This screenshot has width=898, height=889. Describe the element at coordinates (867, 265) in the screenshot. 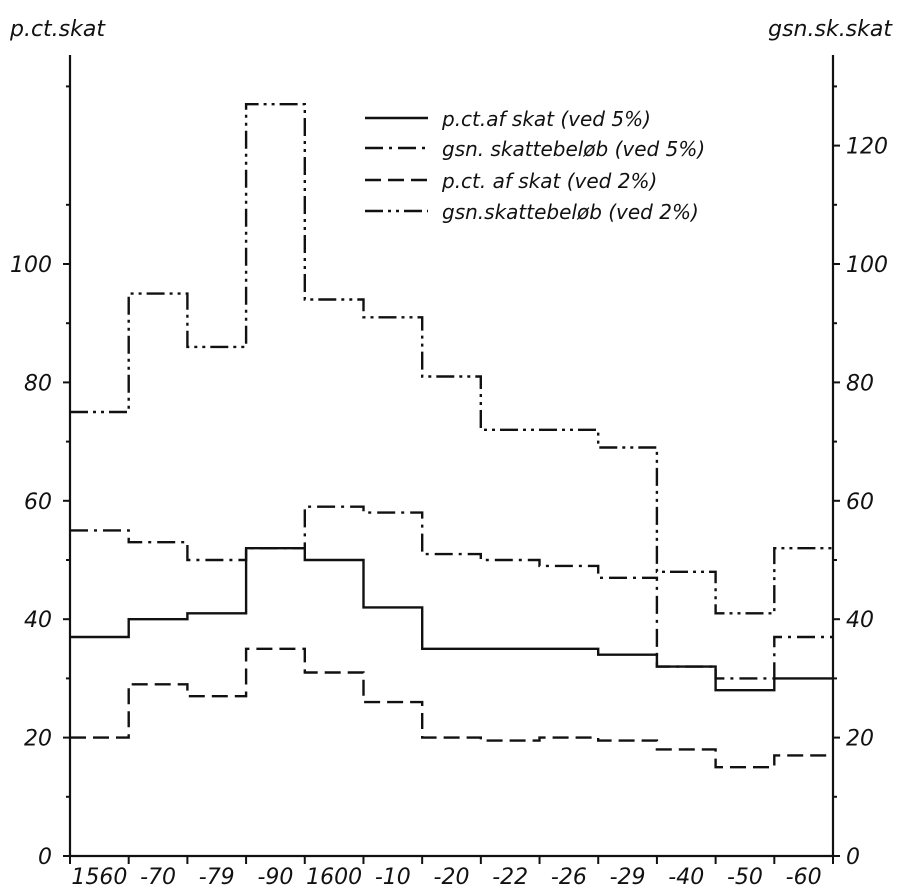

I see `right-tick-label: 100` at that location.